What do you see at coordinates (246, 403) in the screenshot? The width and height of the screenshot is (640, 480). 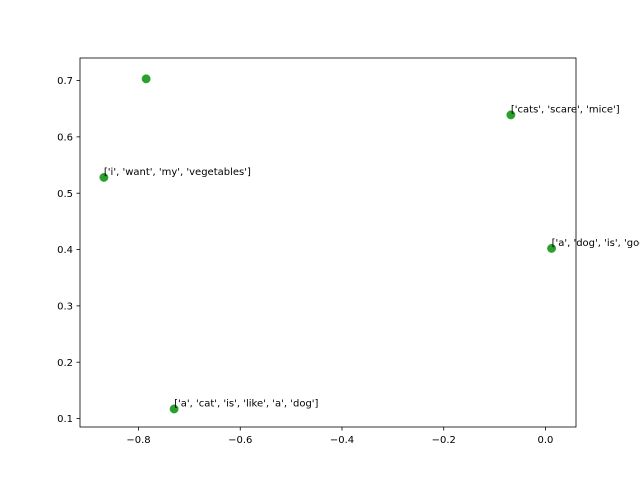 I see `point-label: ['a', 'cat', 'is', 'like', 'a', 'dog']` at bounding box center [246, 403].